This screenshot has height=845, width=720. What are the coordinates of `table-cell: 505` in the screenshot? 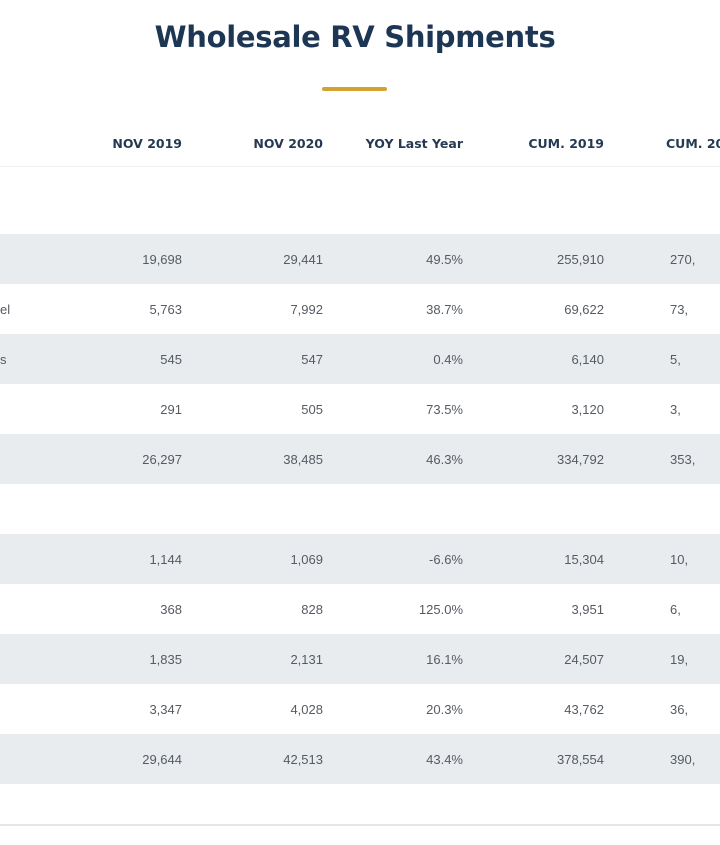 It's located at (312, 409).